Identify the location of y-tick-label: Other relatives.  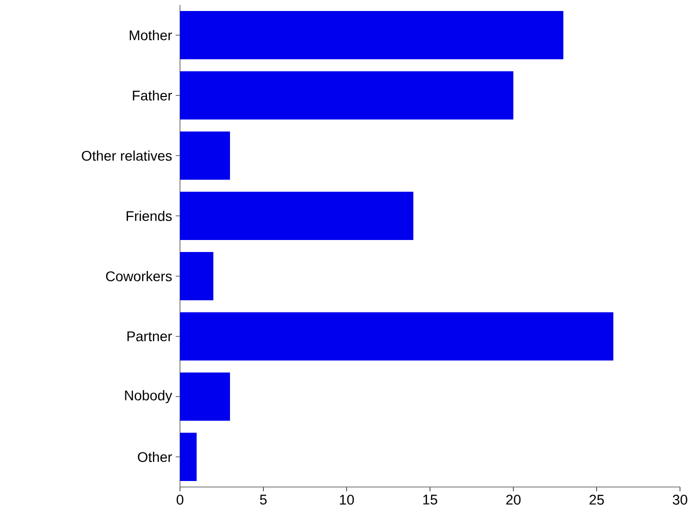
(127, 155).